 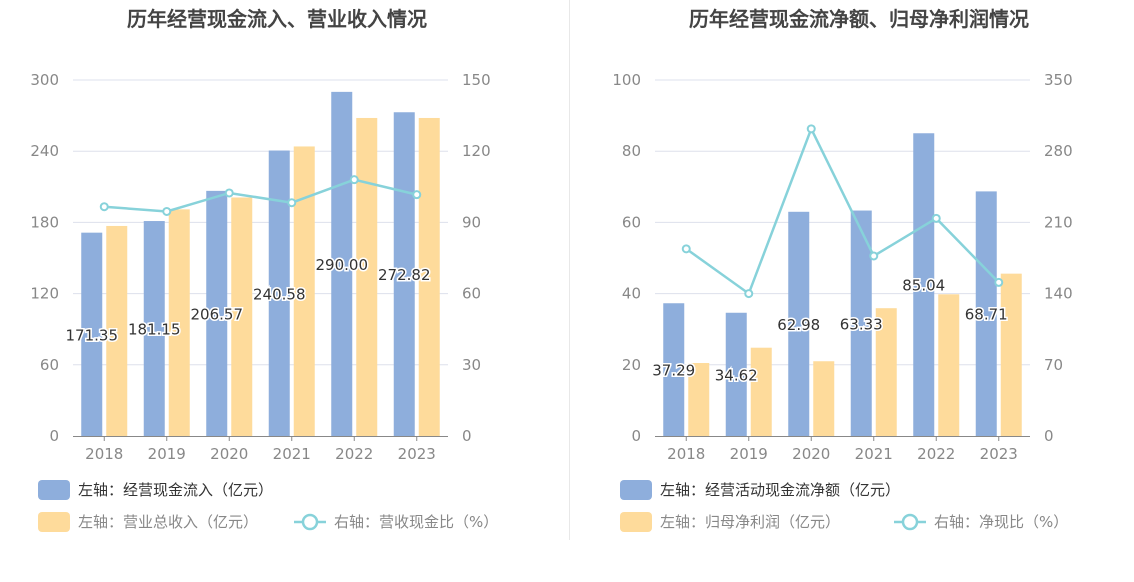 What do you see at coordinates (1058, 80) in the screenshot?
I see `y-right-tick-label: 350` at bounding box center [1058, 80].